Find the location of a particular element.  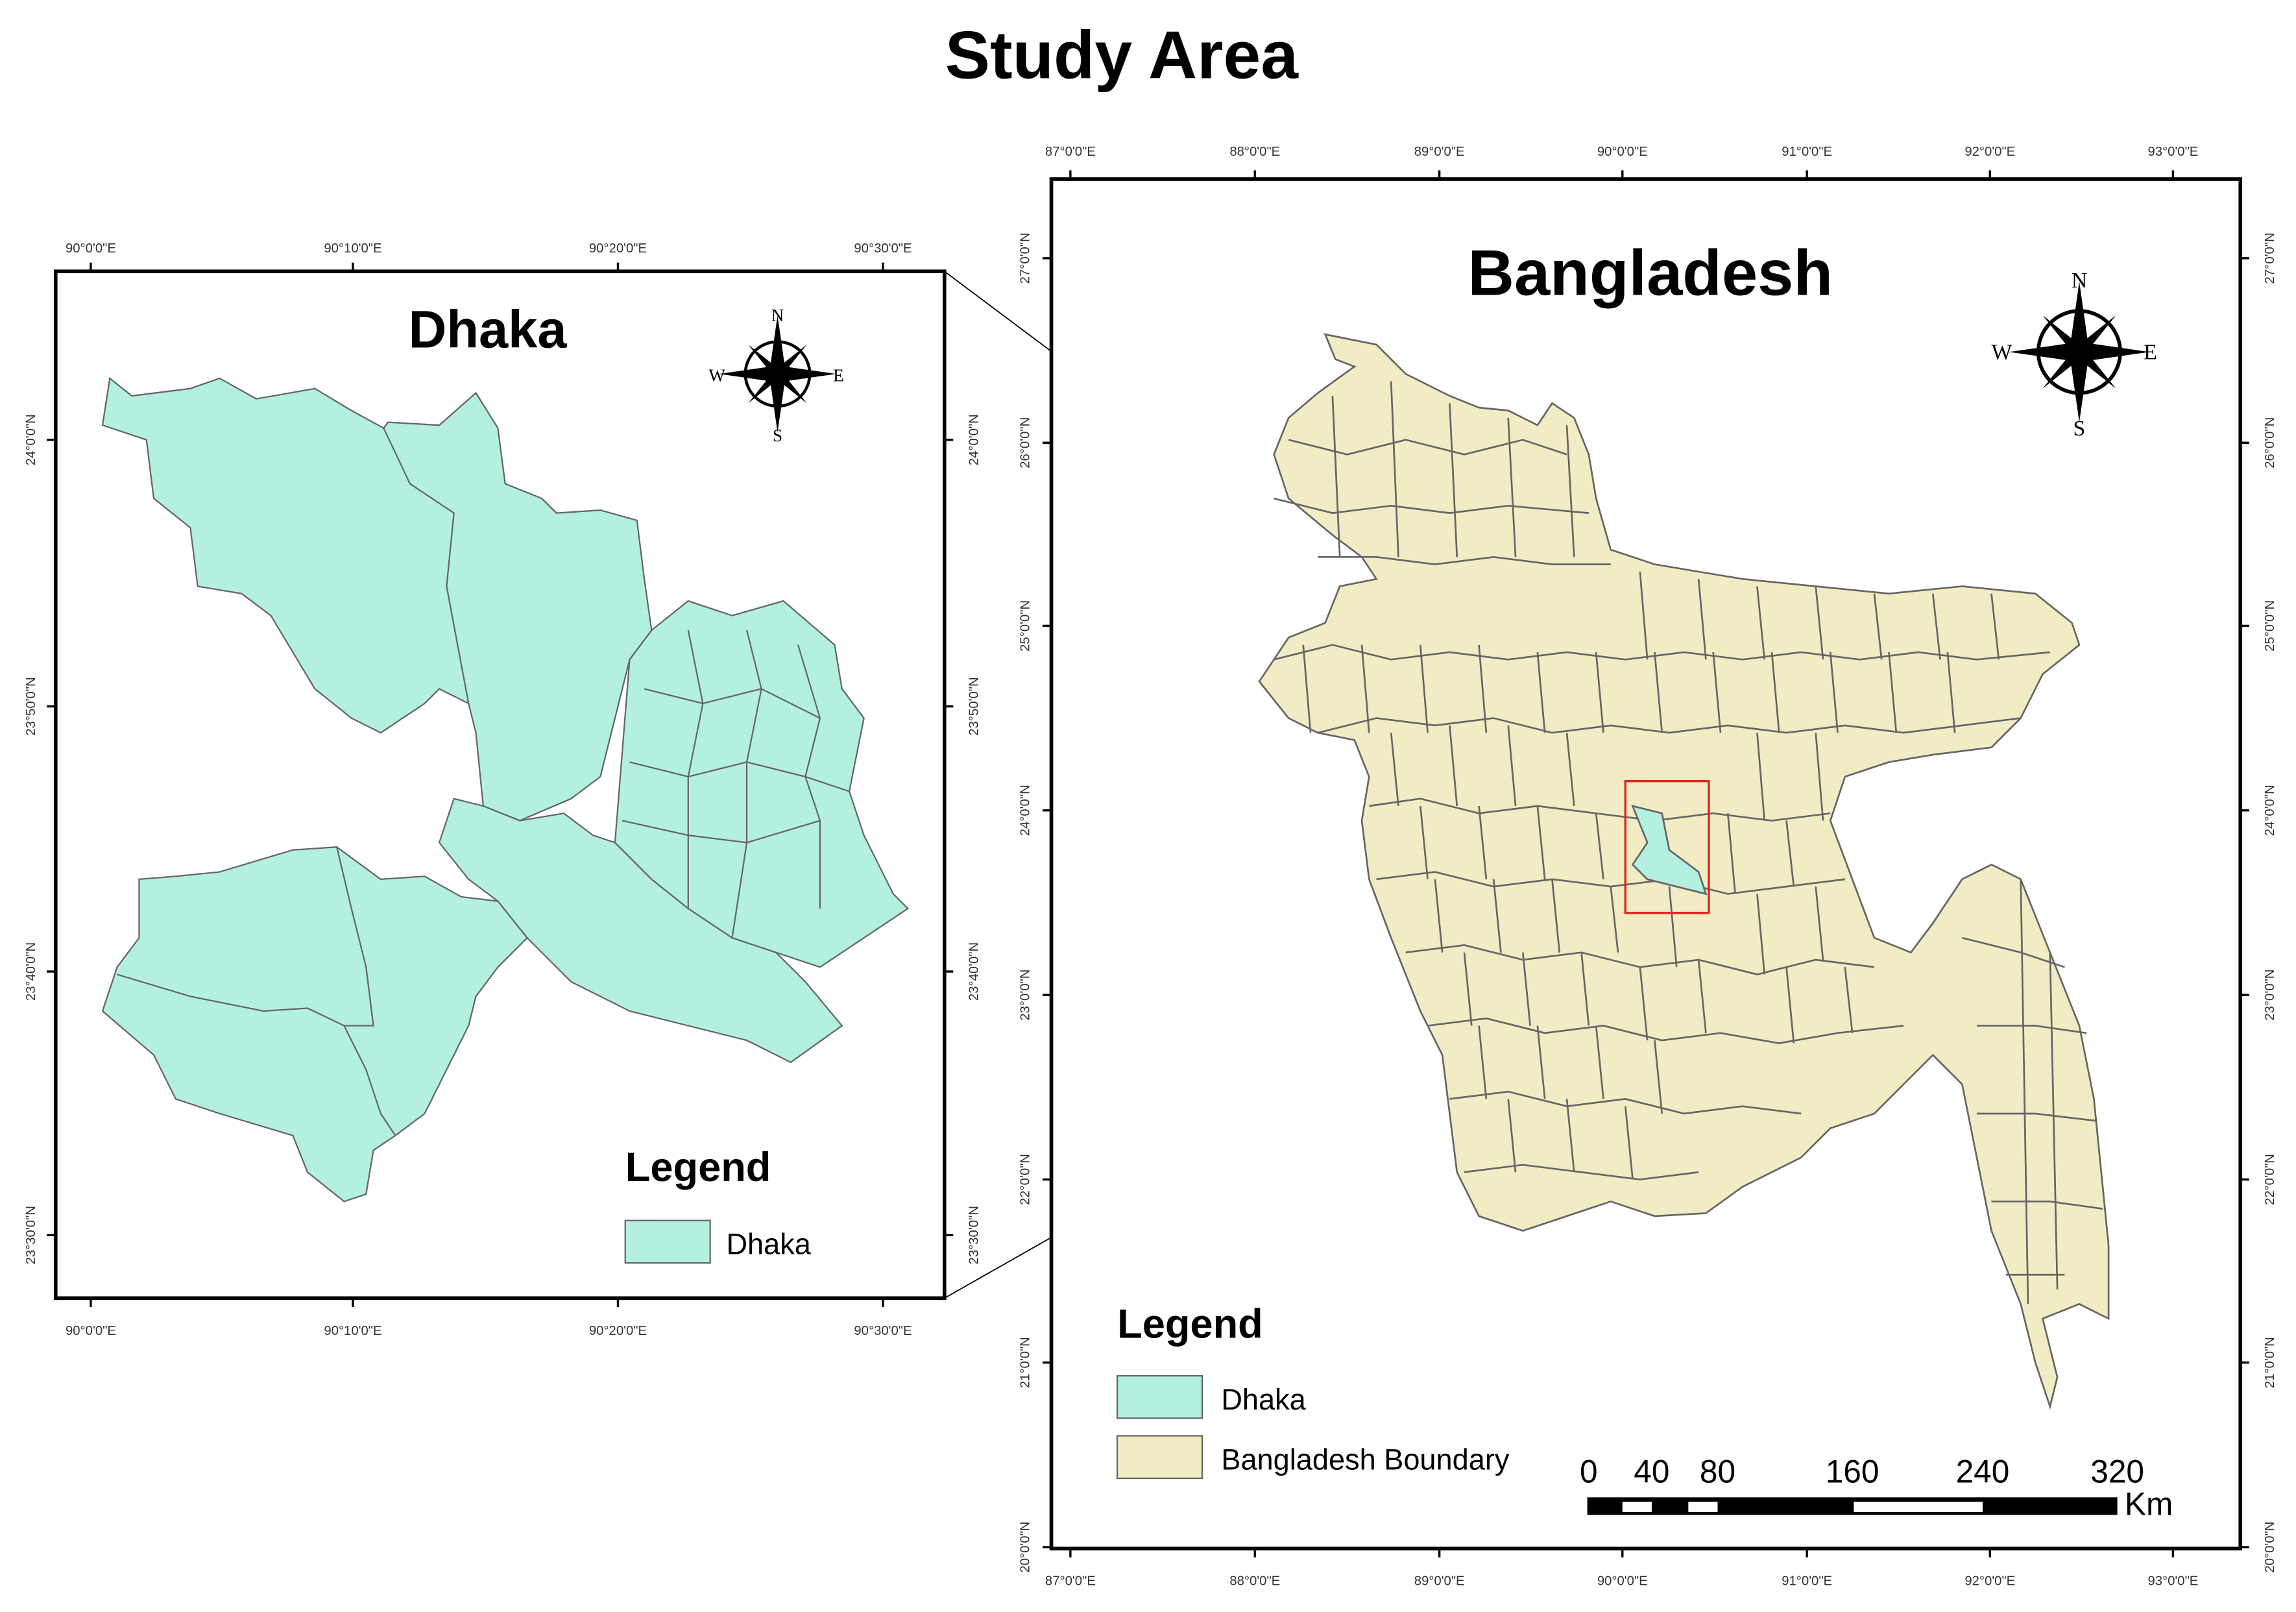

scale-label: 240 is located at coordinates (1983, 1472).